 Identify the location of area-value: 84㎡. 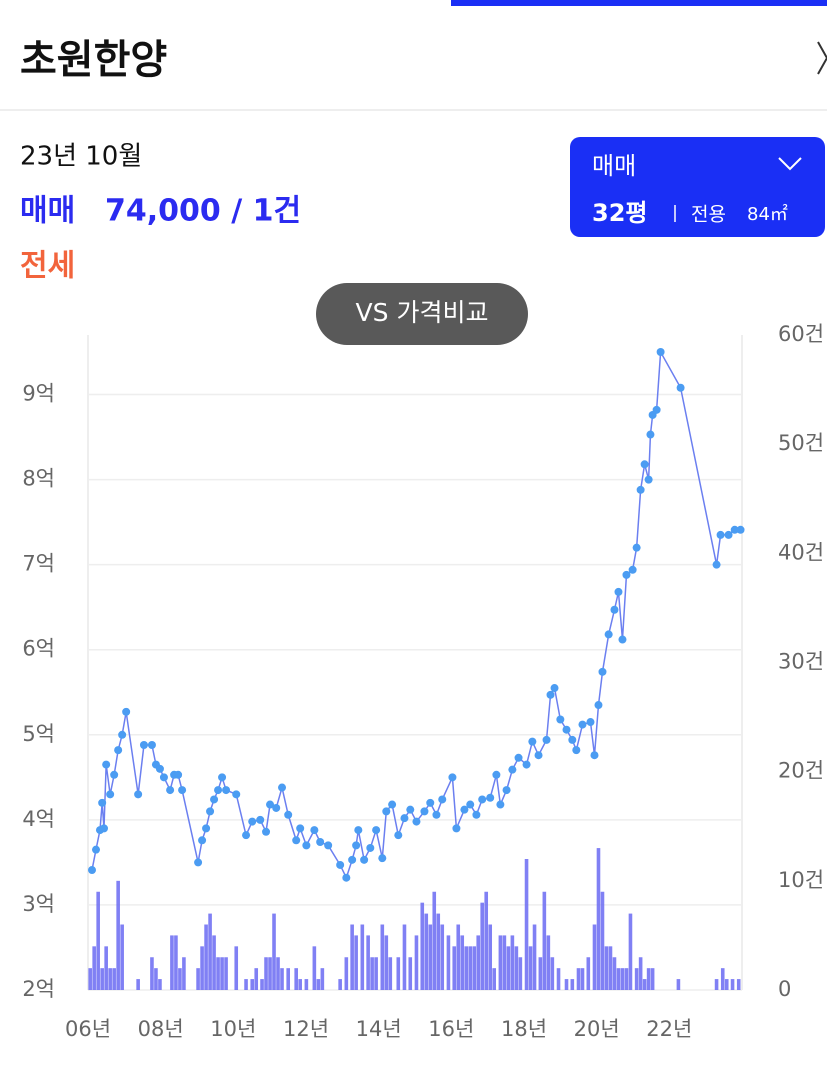
(767, 214).